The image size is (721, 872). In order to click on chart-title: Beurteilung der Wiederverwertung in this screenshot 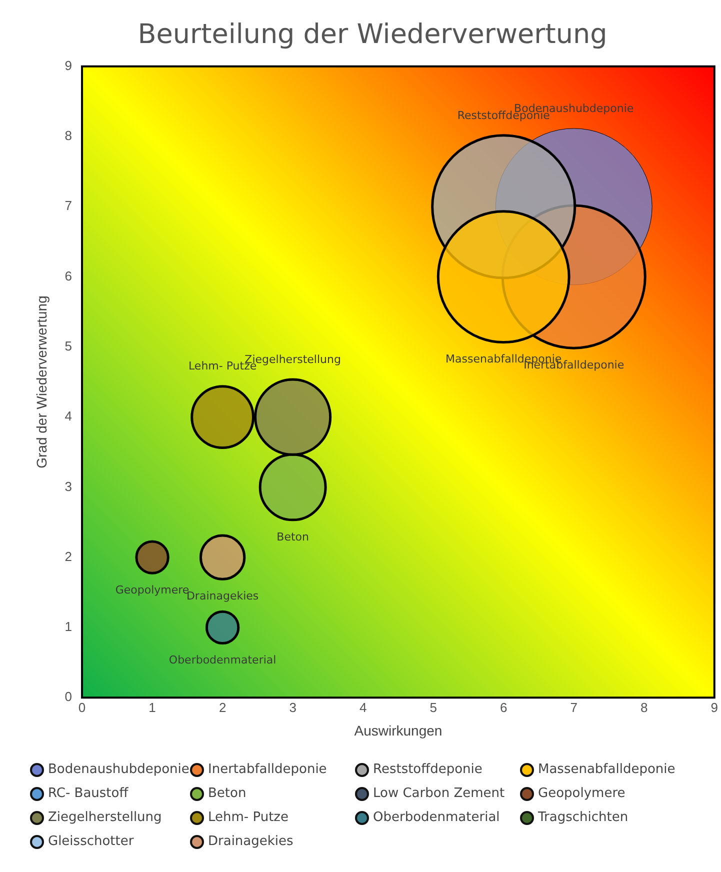, I will do `click(373, 34)`.